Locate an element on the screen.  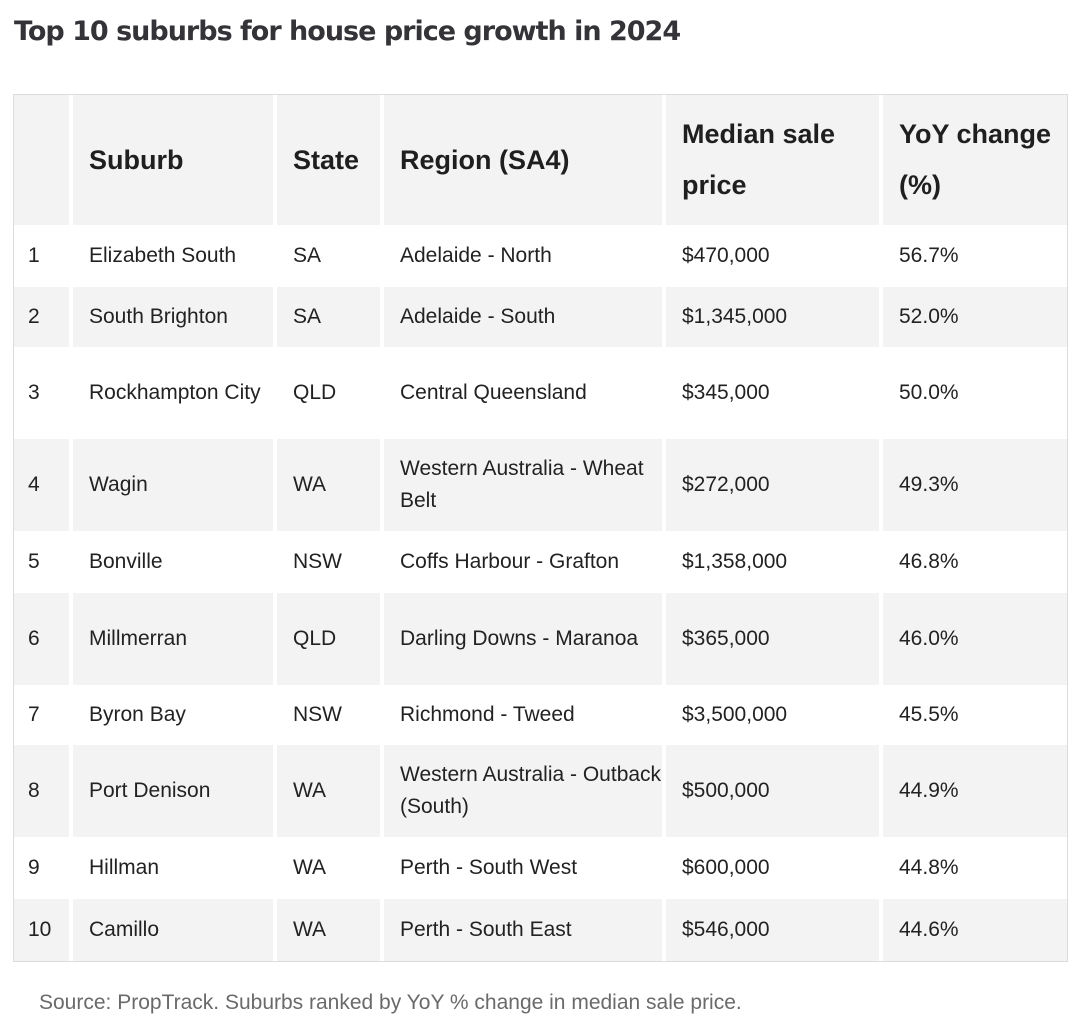
cell-change: 45.5% is located at coordinates (975, 715).